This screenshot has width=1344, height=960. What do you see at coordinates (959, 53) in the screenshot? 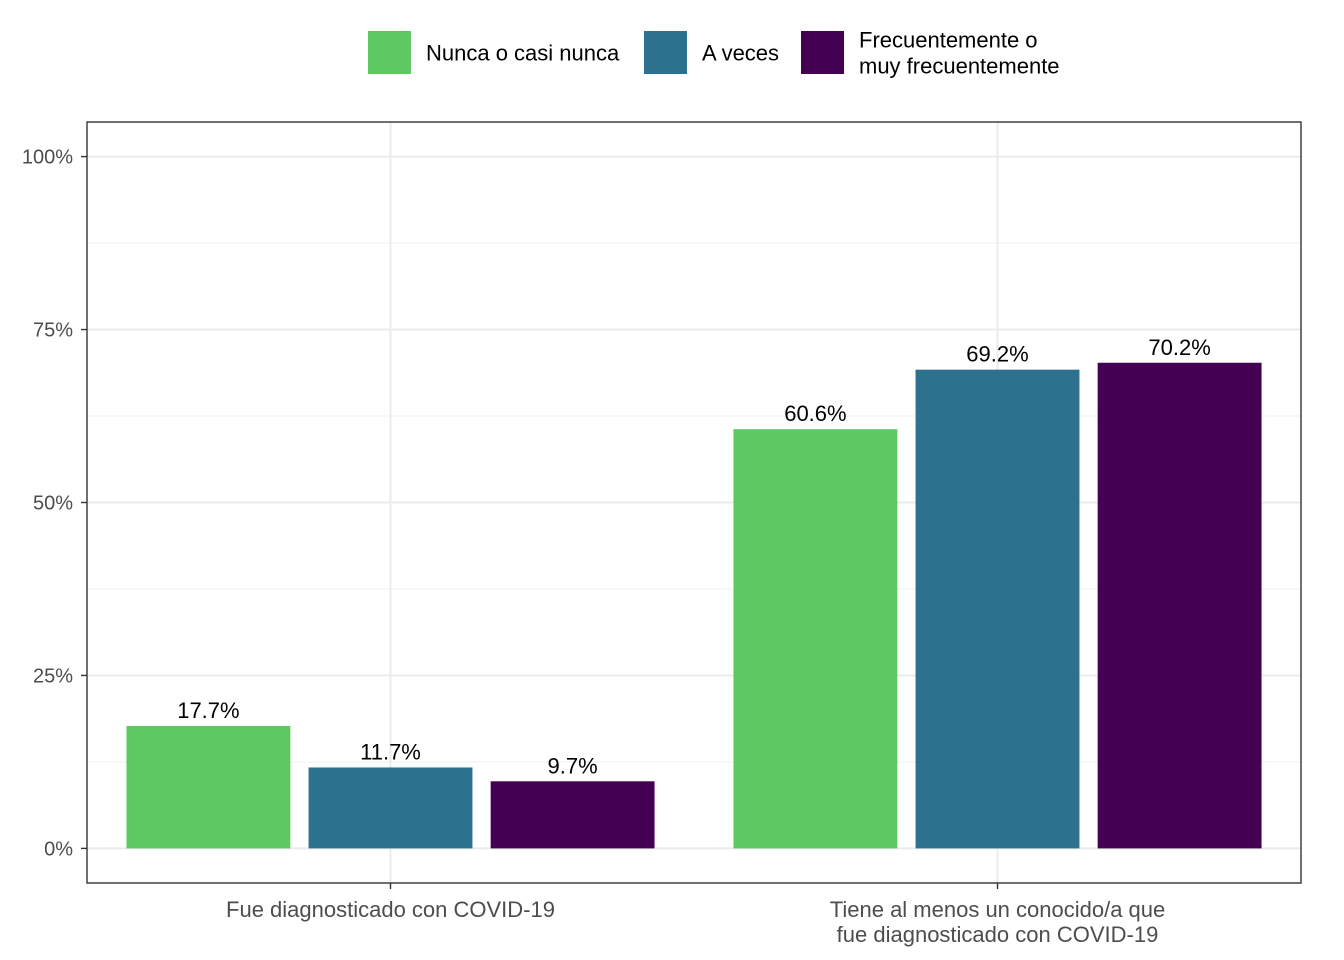
I see `legend-label: Frecuentemente o muy frecuentemente` at bounding box center [959, 53].